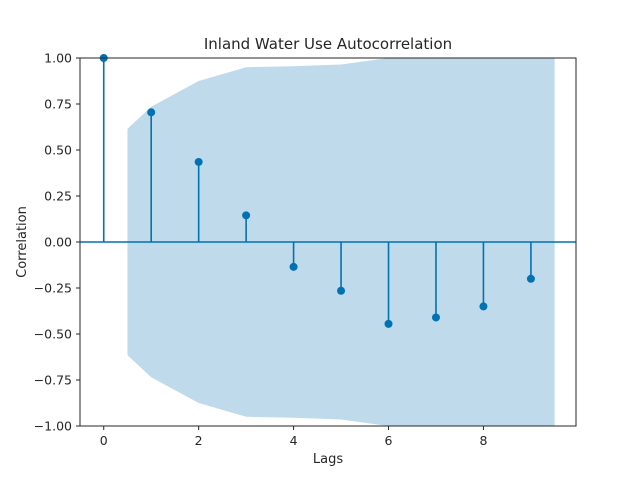  Describe the element at coordinates (328, 44) in the screenshot. I see `chart-title: Inland Water Use Autocorrelation` at that location.